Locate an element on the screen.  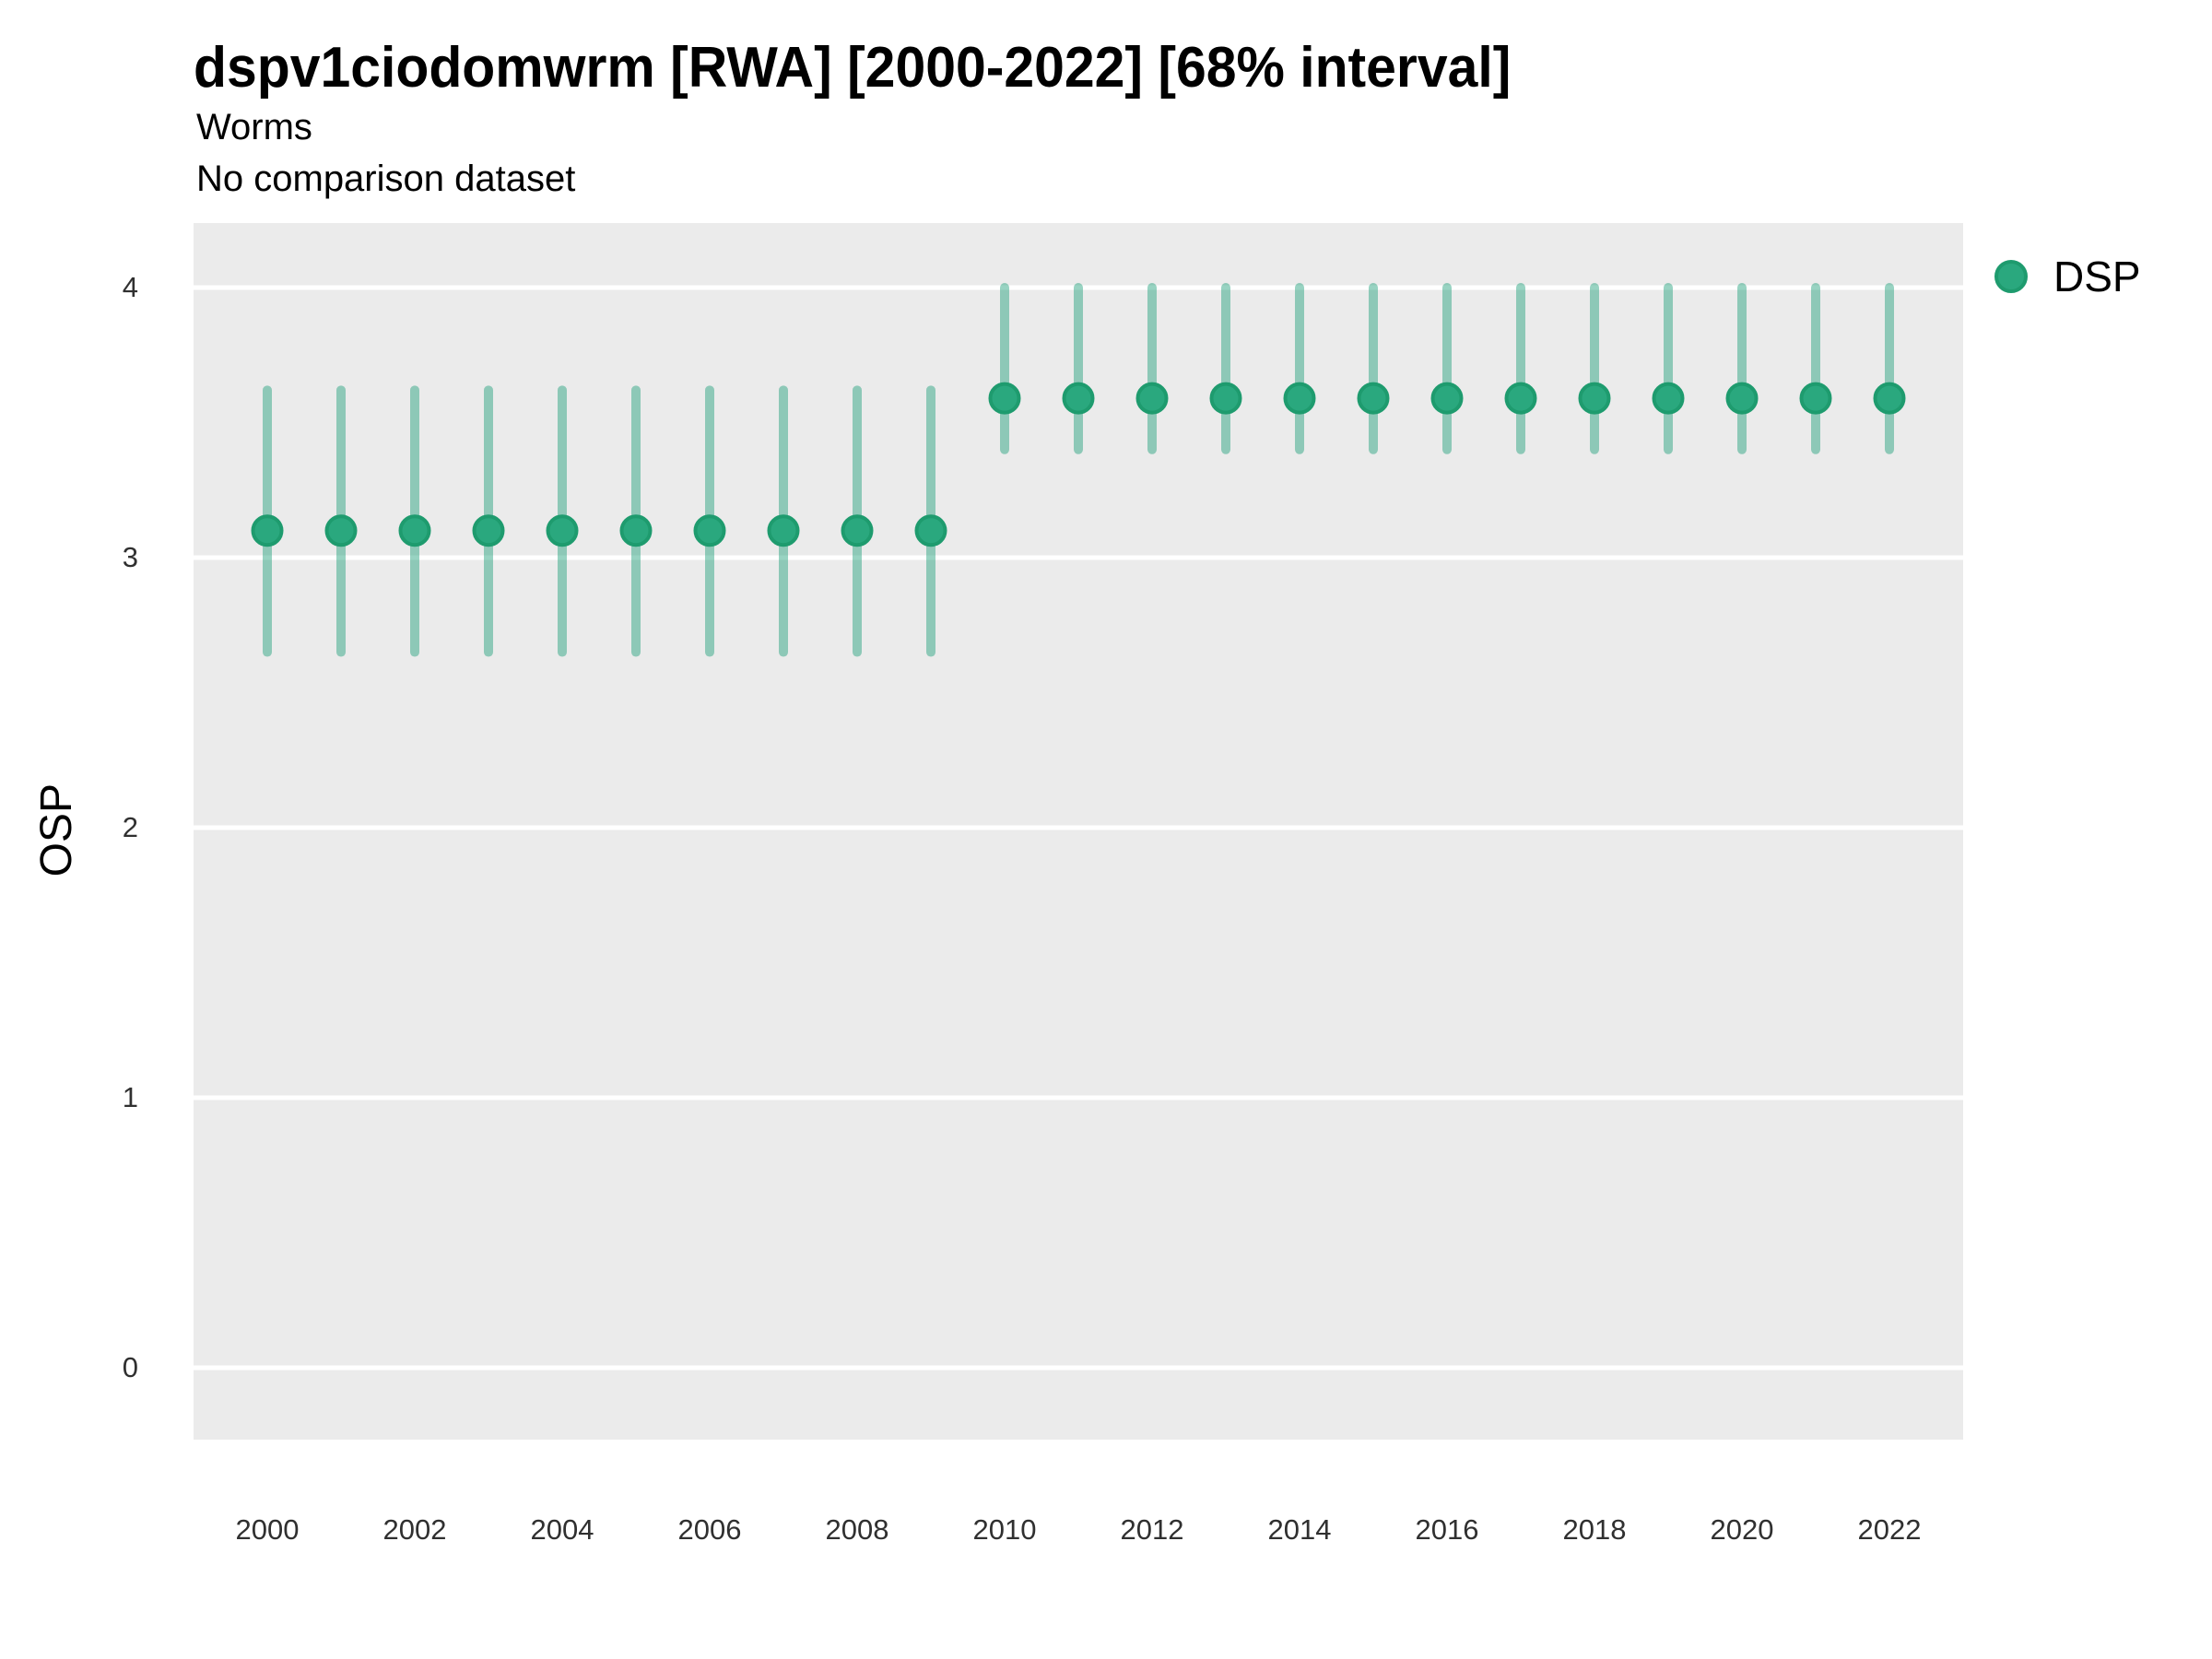
x-tick-label: 2002 is located at coordinates (414, 1529).